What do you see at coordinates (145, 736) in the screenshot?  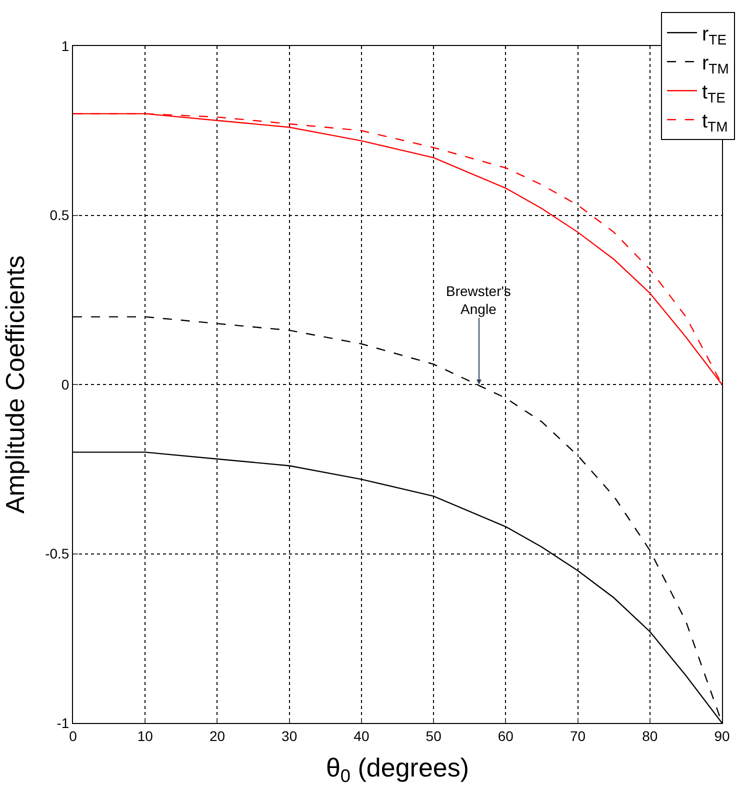 I see `x-tick-label: 10` at bounding box center [145, 736].